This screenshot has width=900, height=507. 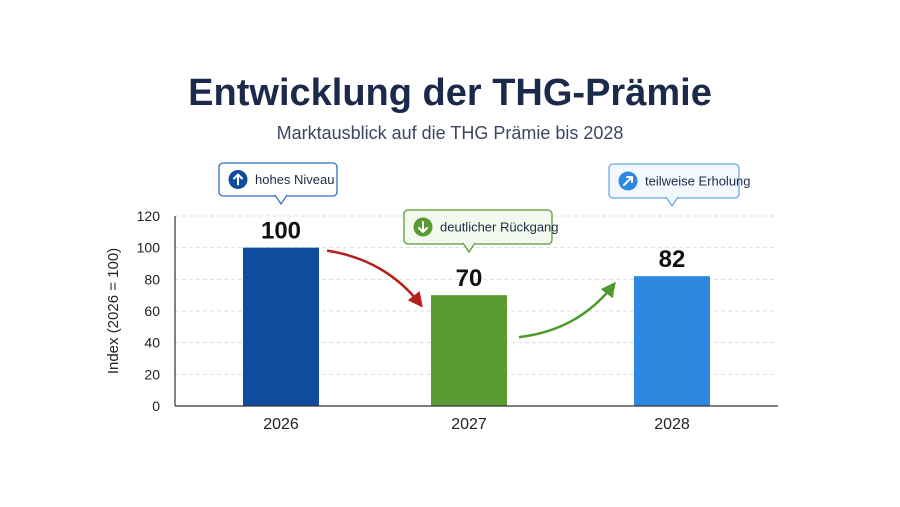 I want to click on callout-2028: teilweise Erholung, so click(x=679, y=185).